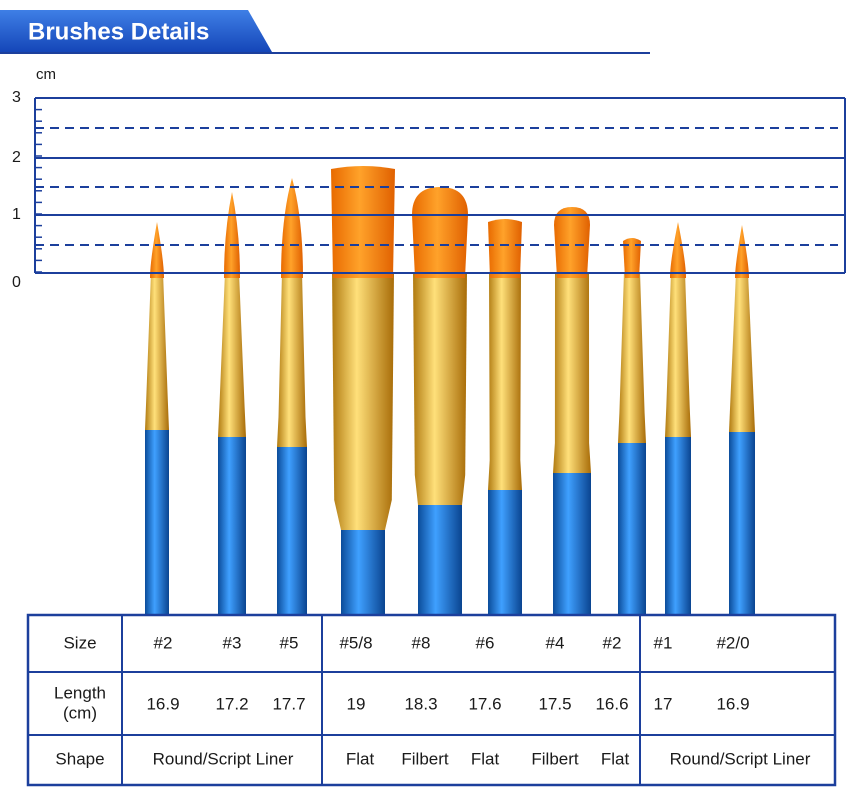 This screenshot has width=853, height=800. I want to click on size-cell: #8, so click(421, 642).